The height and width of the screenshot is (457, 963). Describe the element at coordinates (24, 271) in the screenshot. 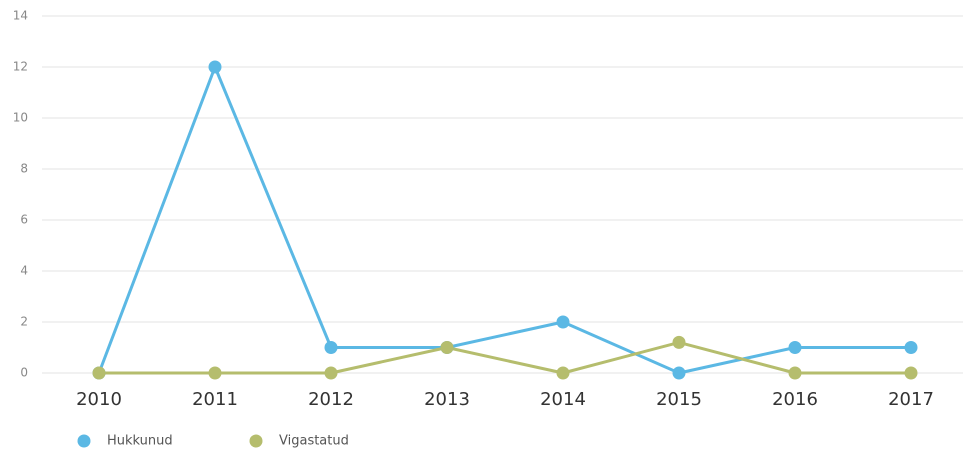

I see `y-tick-label: 4` at that location.